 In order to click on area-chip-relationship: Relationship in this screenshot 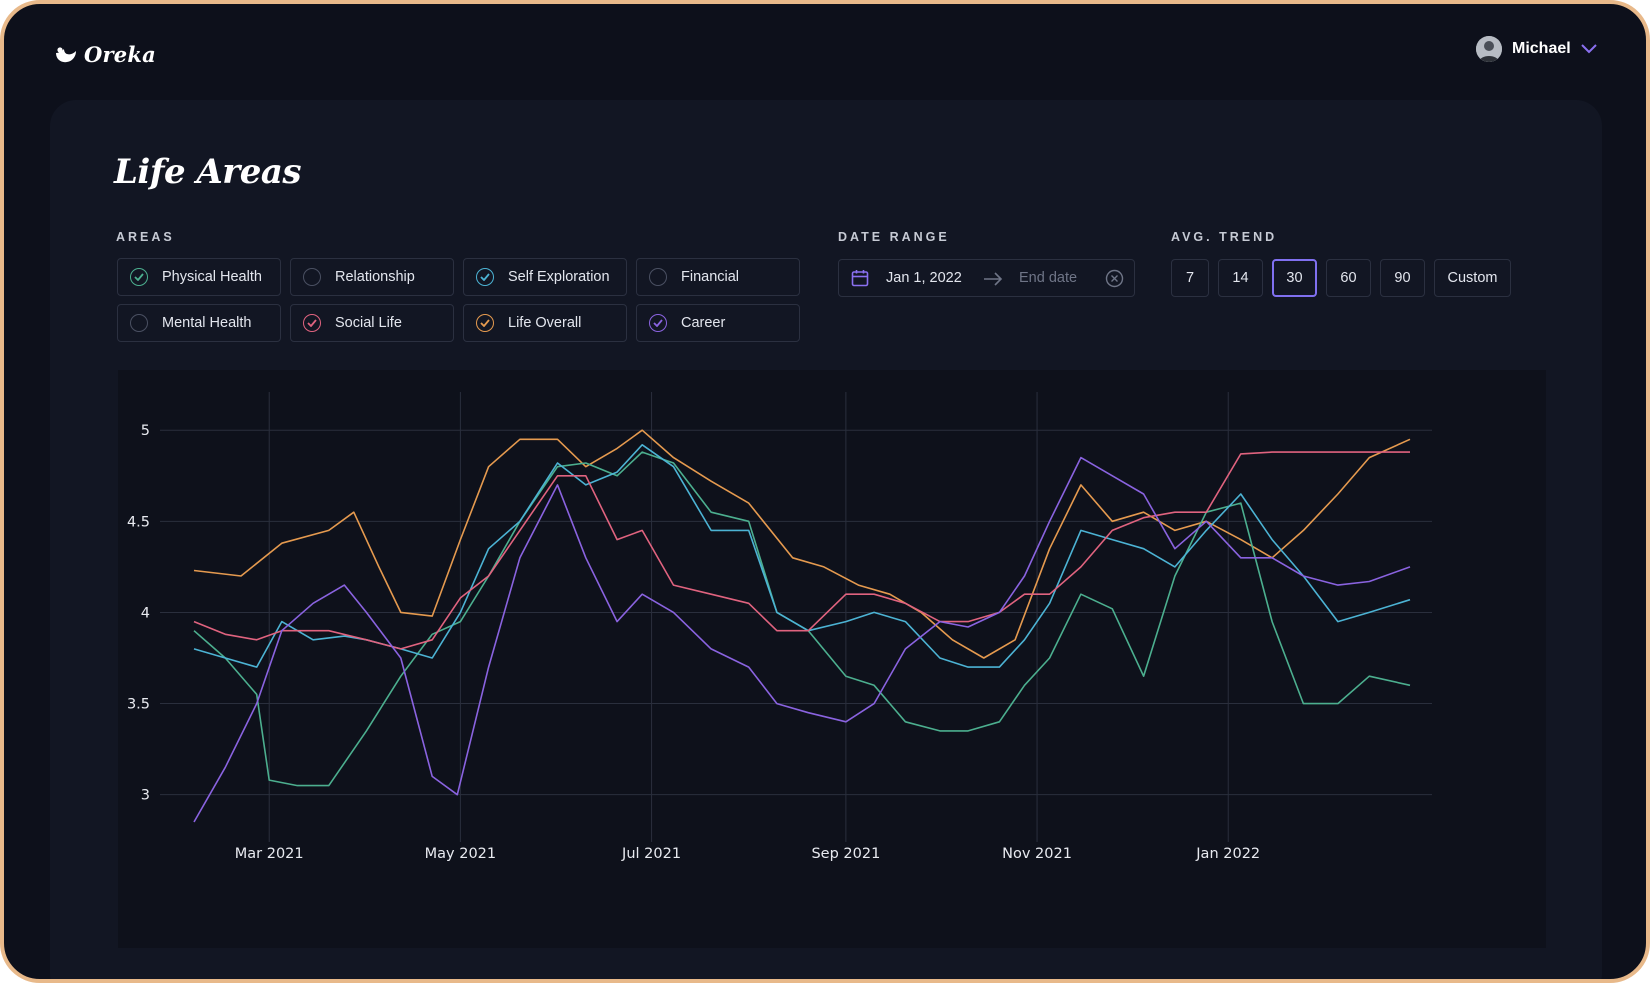, I will do `click(372, 277)`.